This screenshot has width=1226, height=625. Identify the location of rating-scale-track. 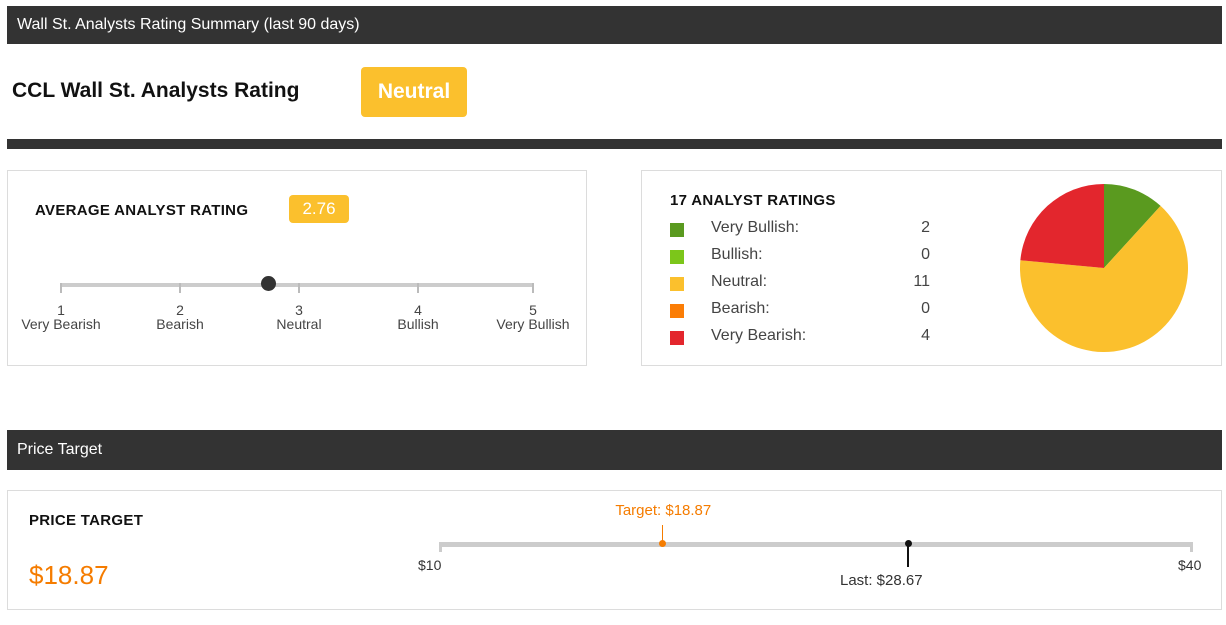
(297, 285).